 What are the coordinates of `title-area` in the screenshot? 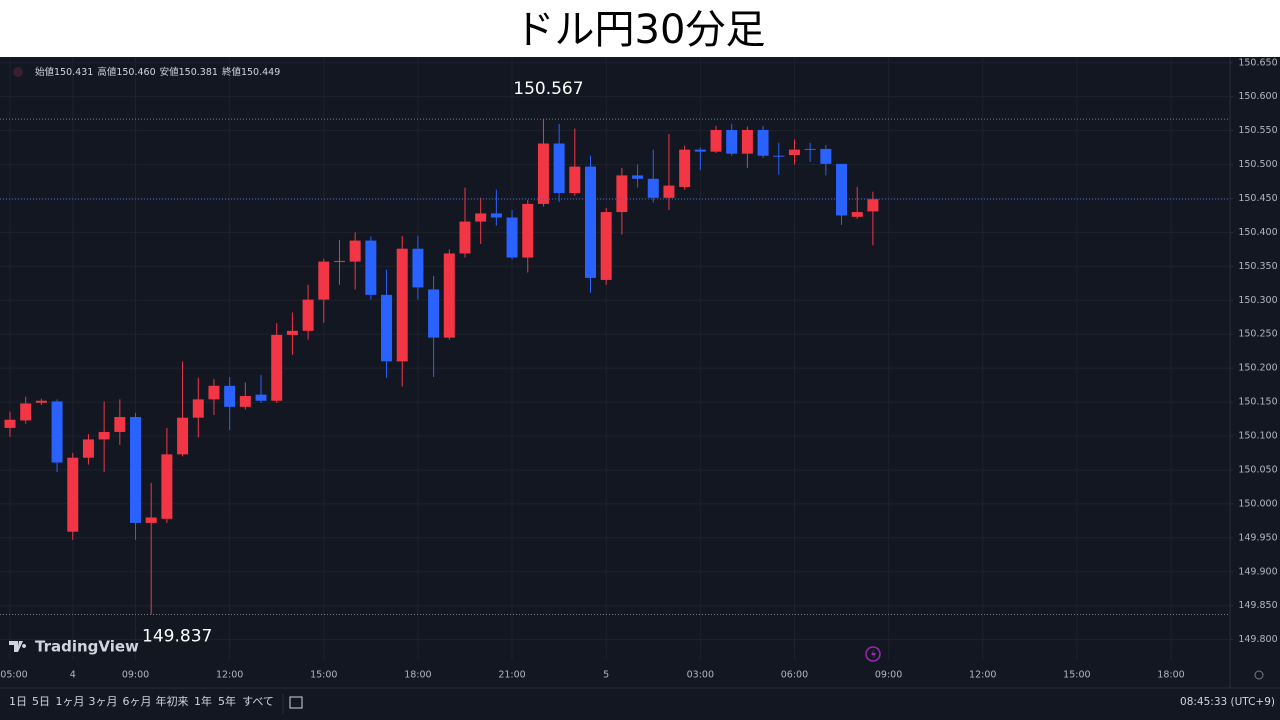 It's located at (640, 28).